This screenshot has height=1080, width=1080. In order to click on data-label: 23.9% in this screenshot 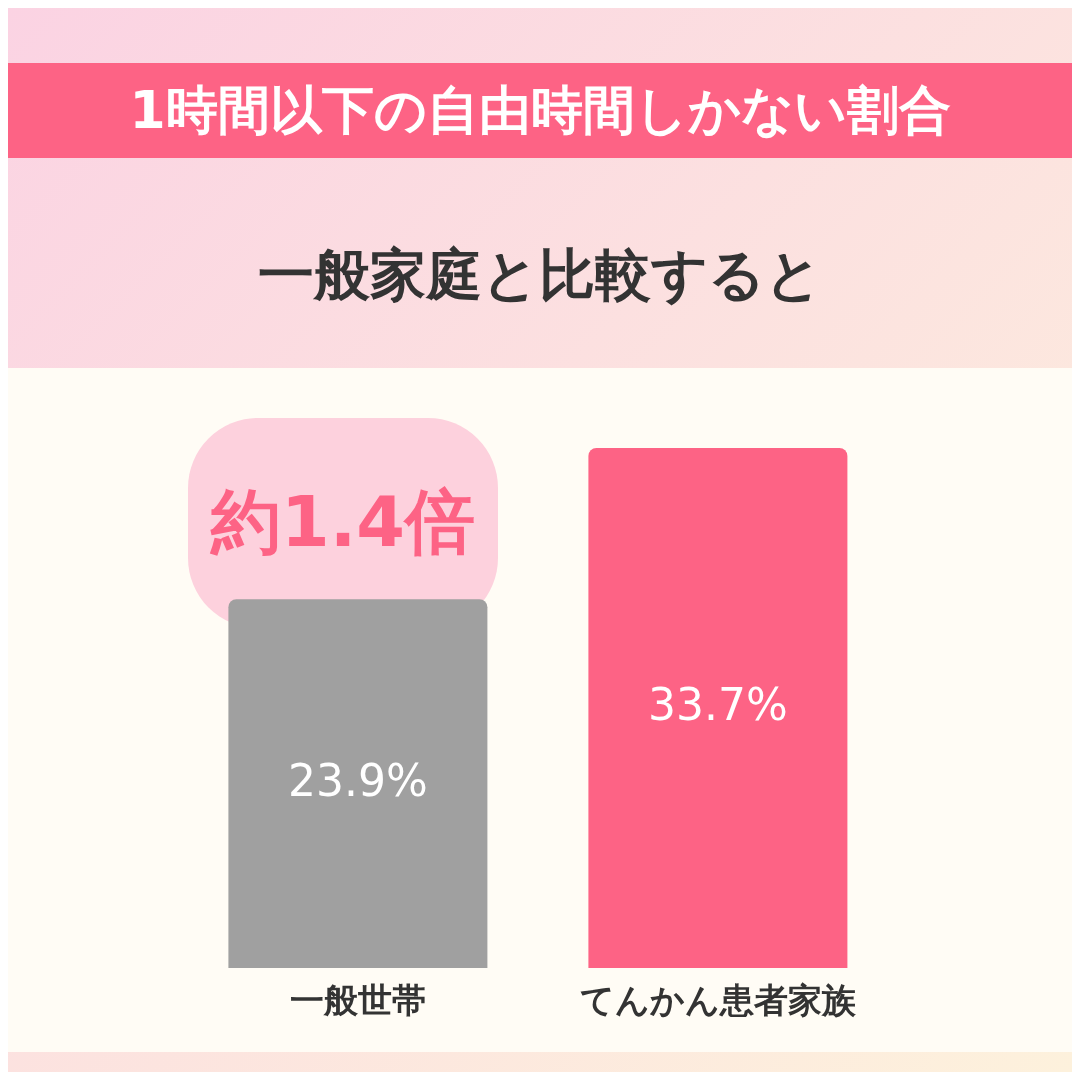, I will do `click(358, 780)`.